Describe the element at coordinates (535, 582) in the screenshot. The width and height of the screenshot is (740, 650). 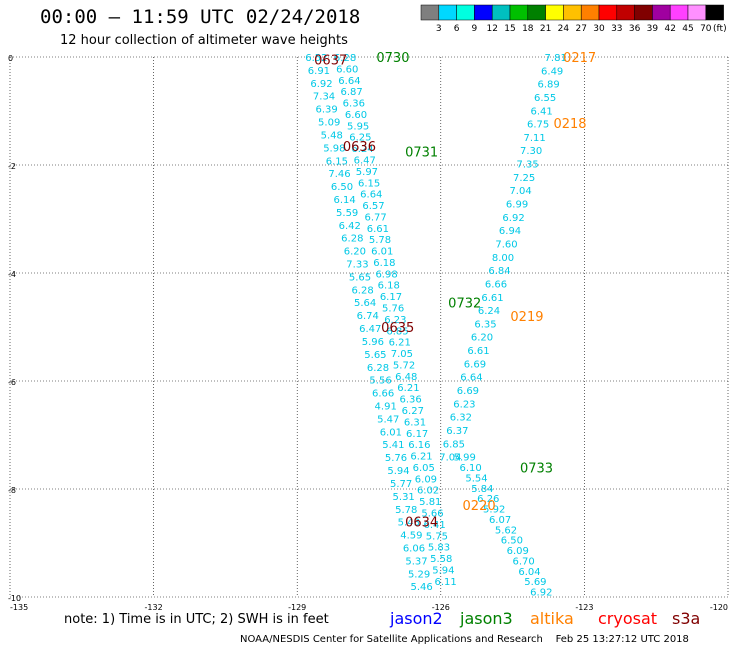
I see `wave-height-label: 5.69` at that location.